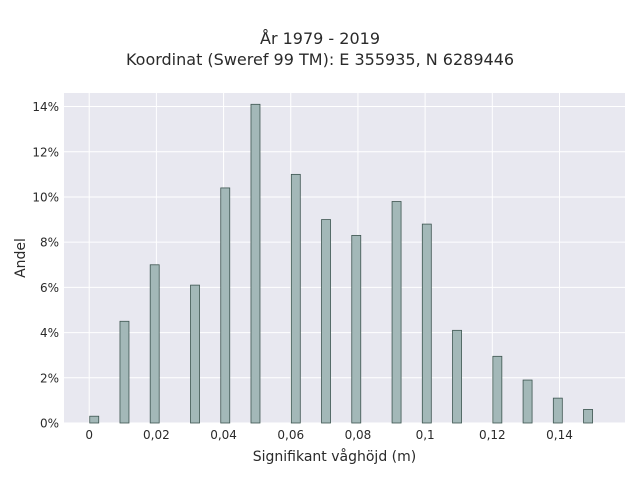  I want to click on x-tick-label: 0,04, so click(223, 435).